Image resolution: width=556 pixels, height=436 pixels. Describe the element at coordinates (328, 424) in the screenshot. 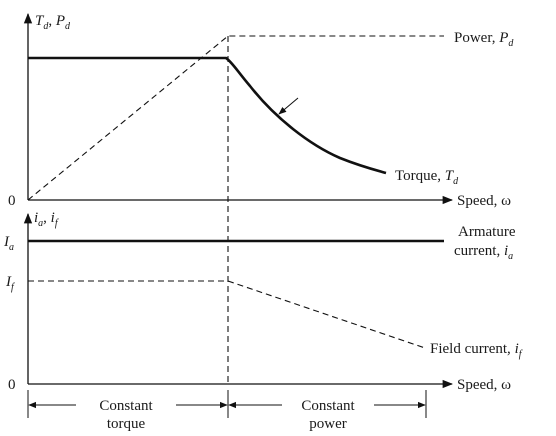

I see `constant-power-label-line2: power` at that location.